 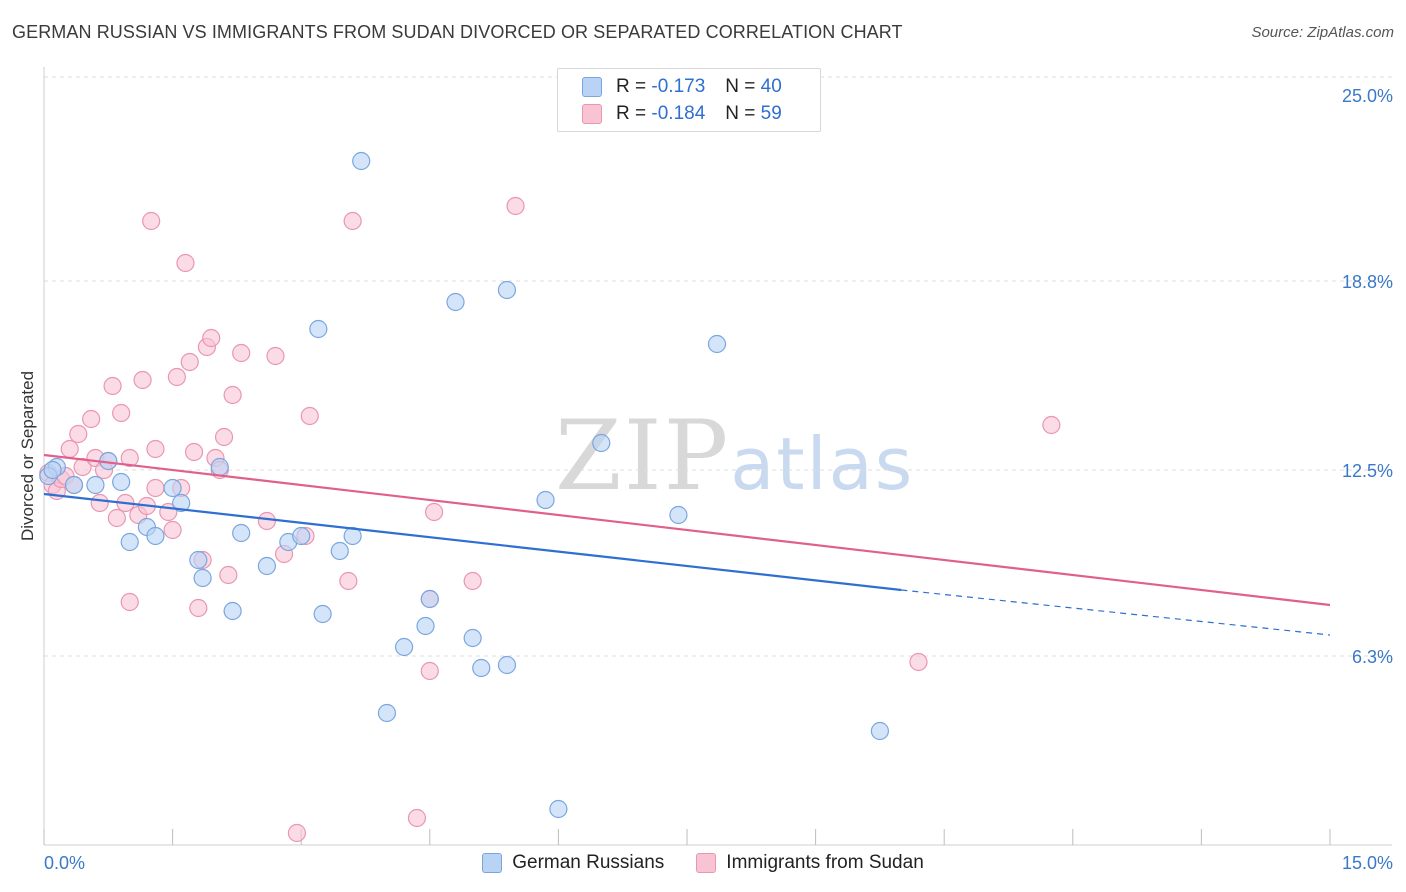 I want to click on legend-swatch-blue, so click(x=592, y=87).